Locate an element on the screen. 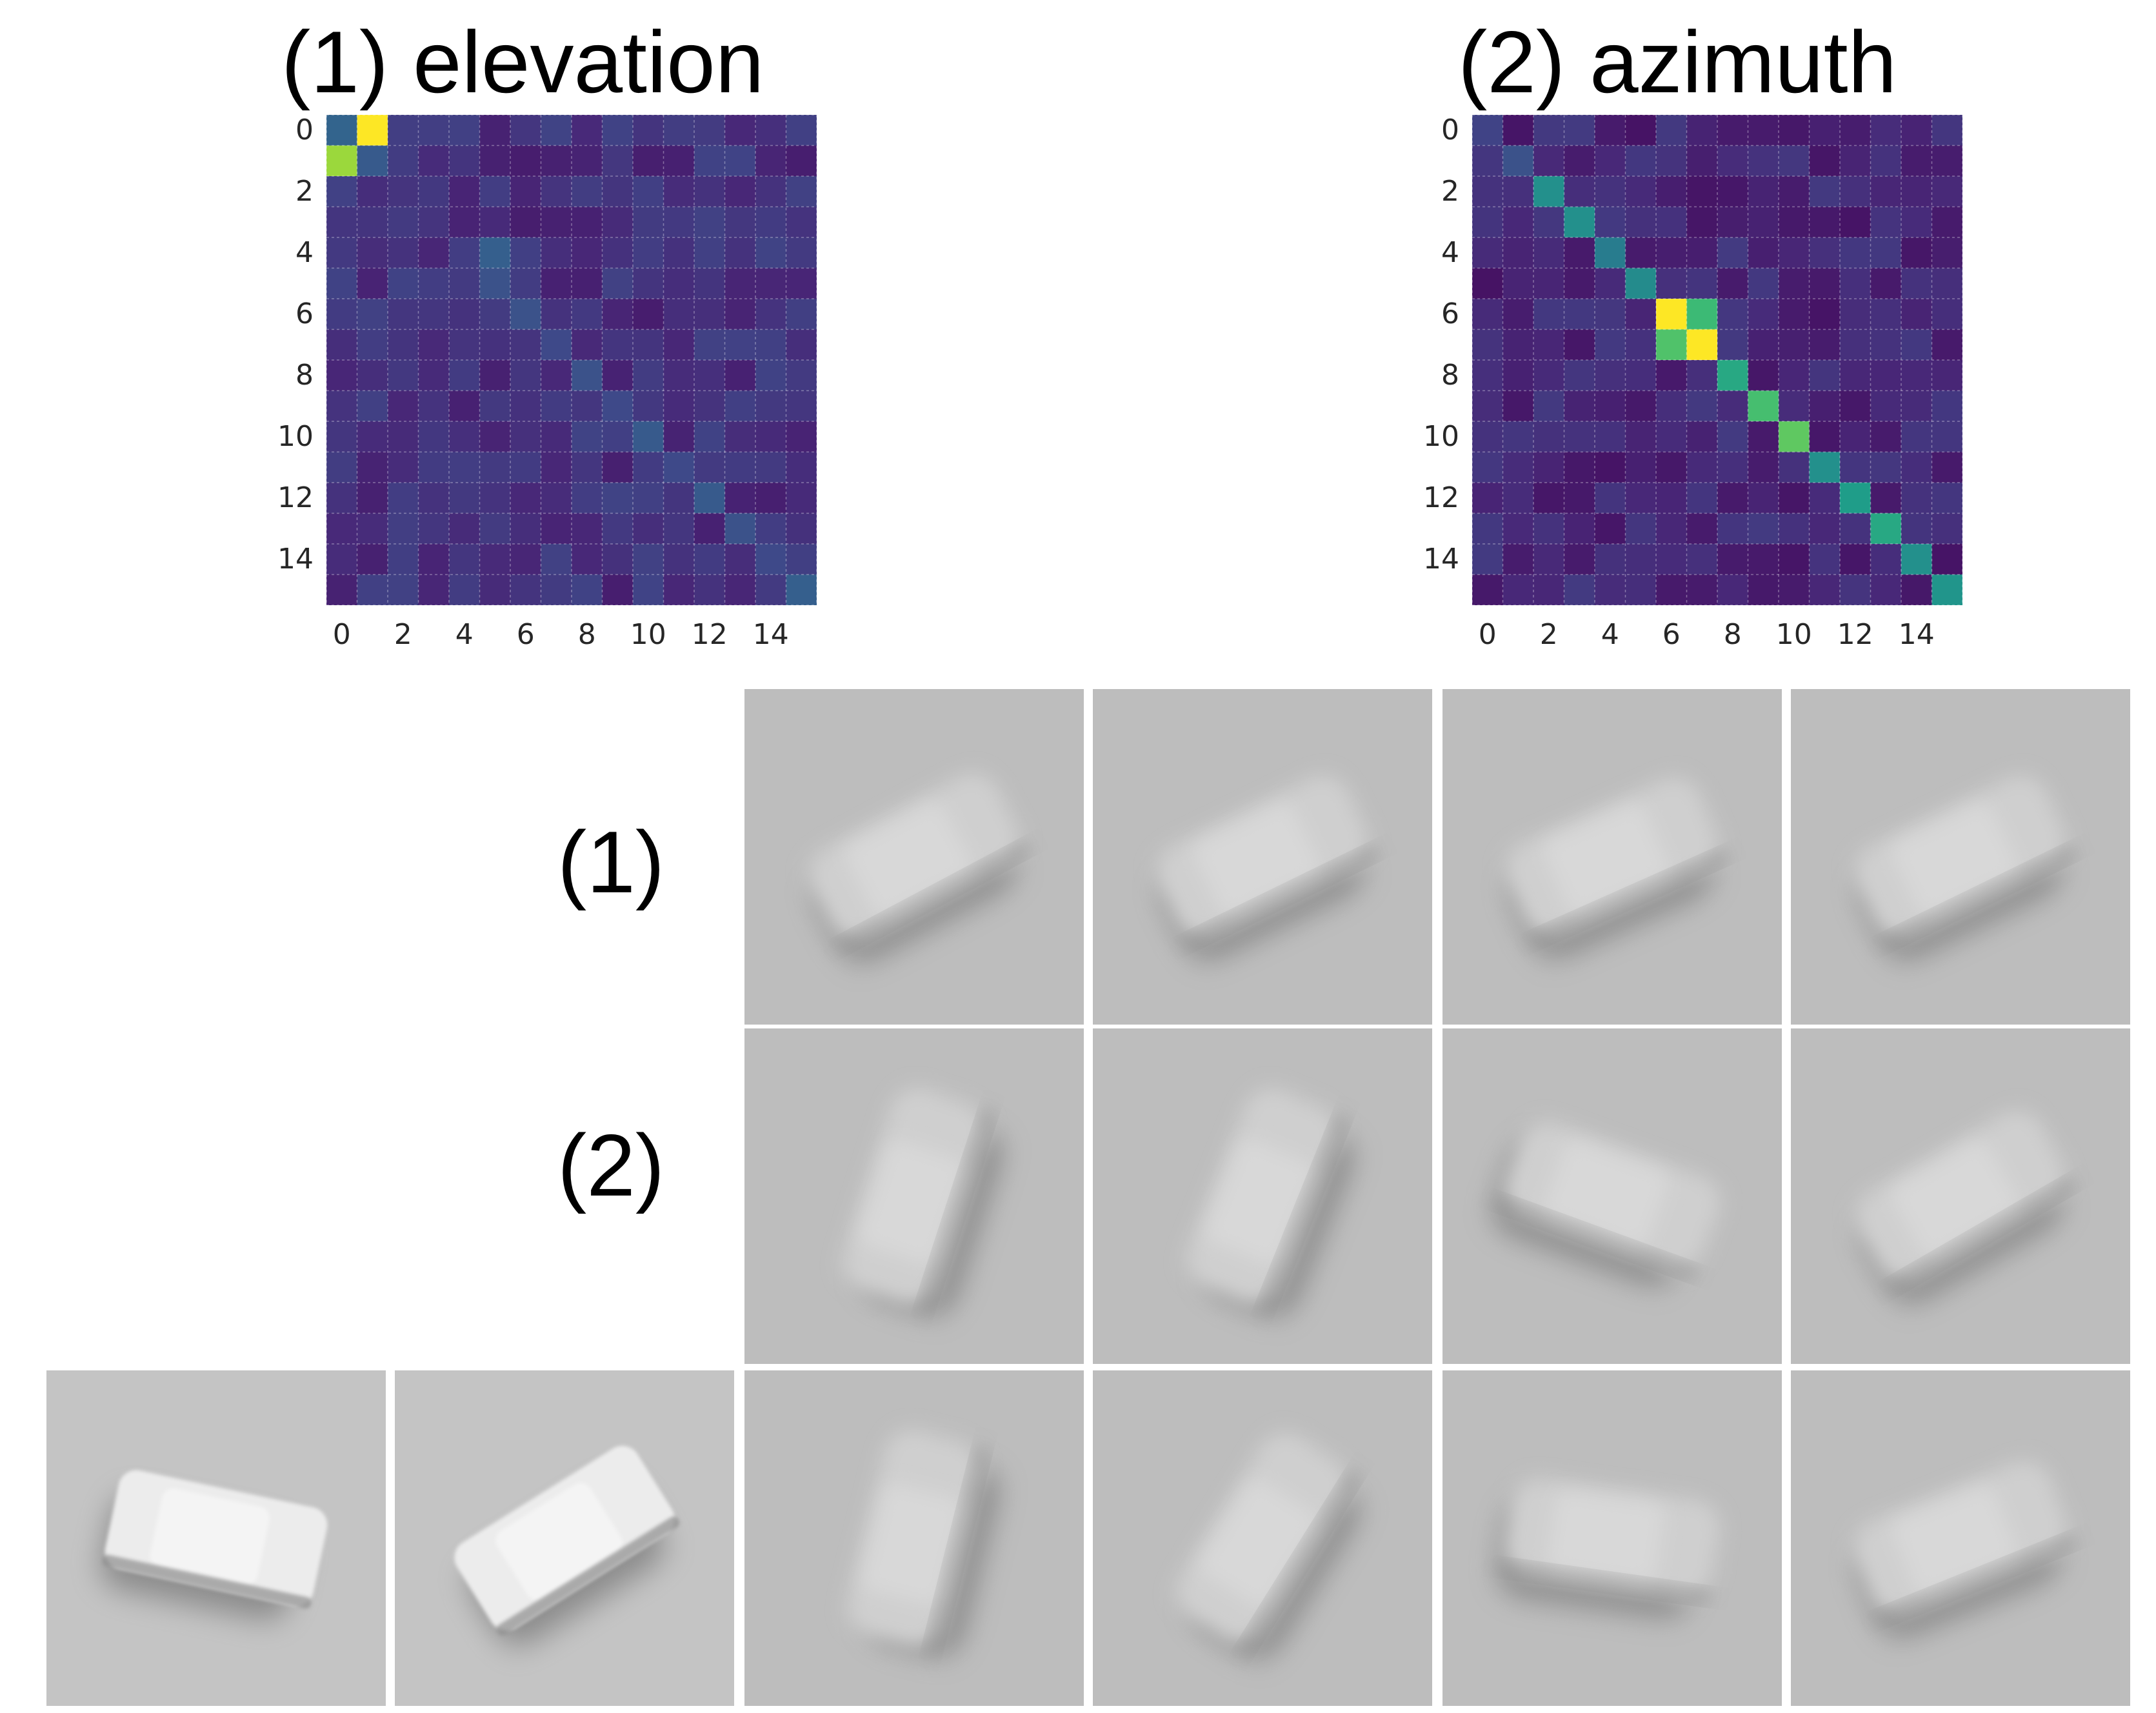 Image resolution: width=2156 pixels, height=1713 pixels. y-tick-label: 2 is located at coordinates (305, 191).